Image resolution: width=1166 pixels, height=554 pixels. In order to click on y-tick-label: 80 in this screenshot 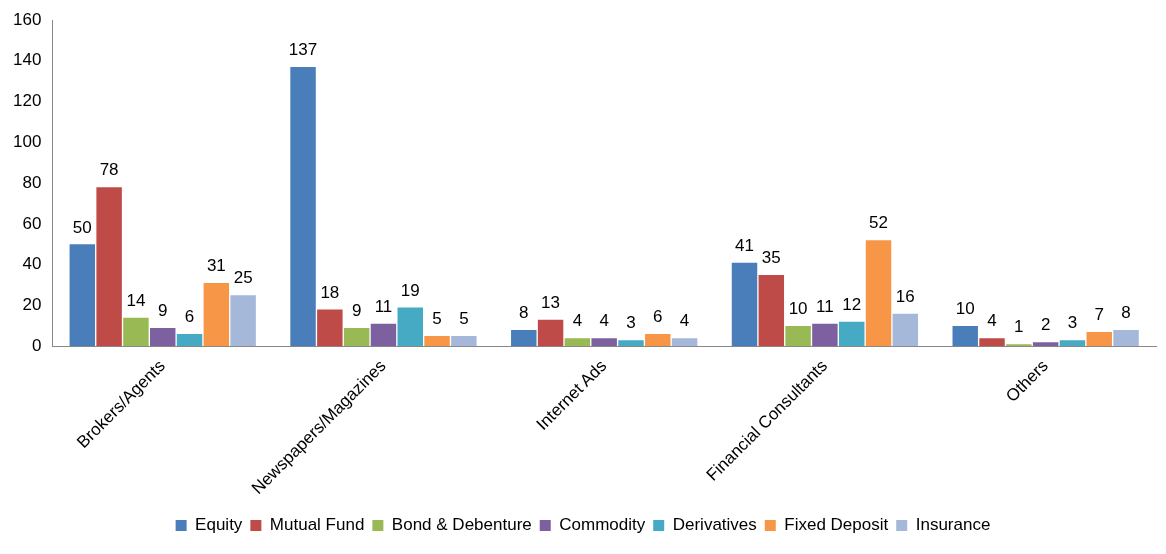, I will do `click(32, 182)`.